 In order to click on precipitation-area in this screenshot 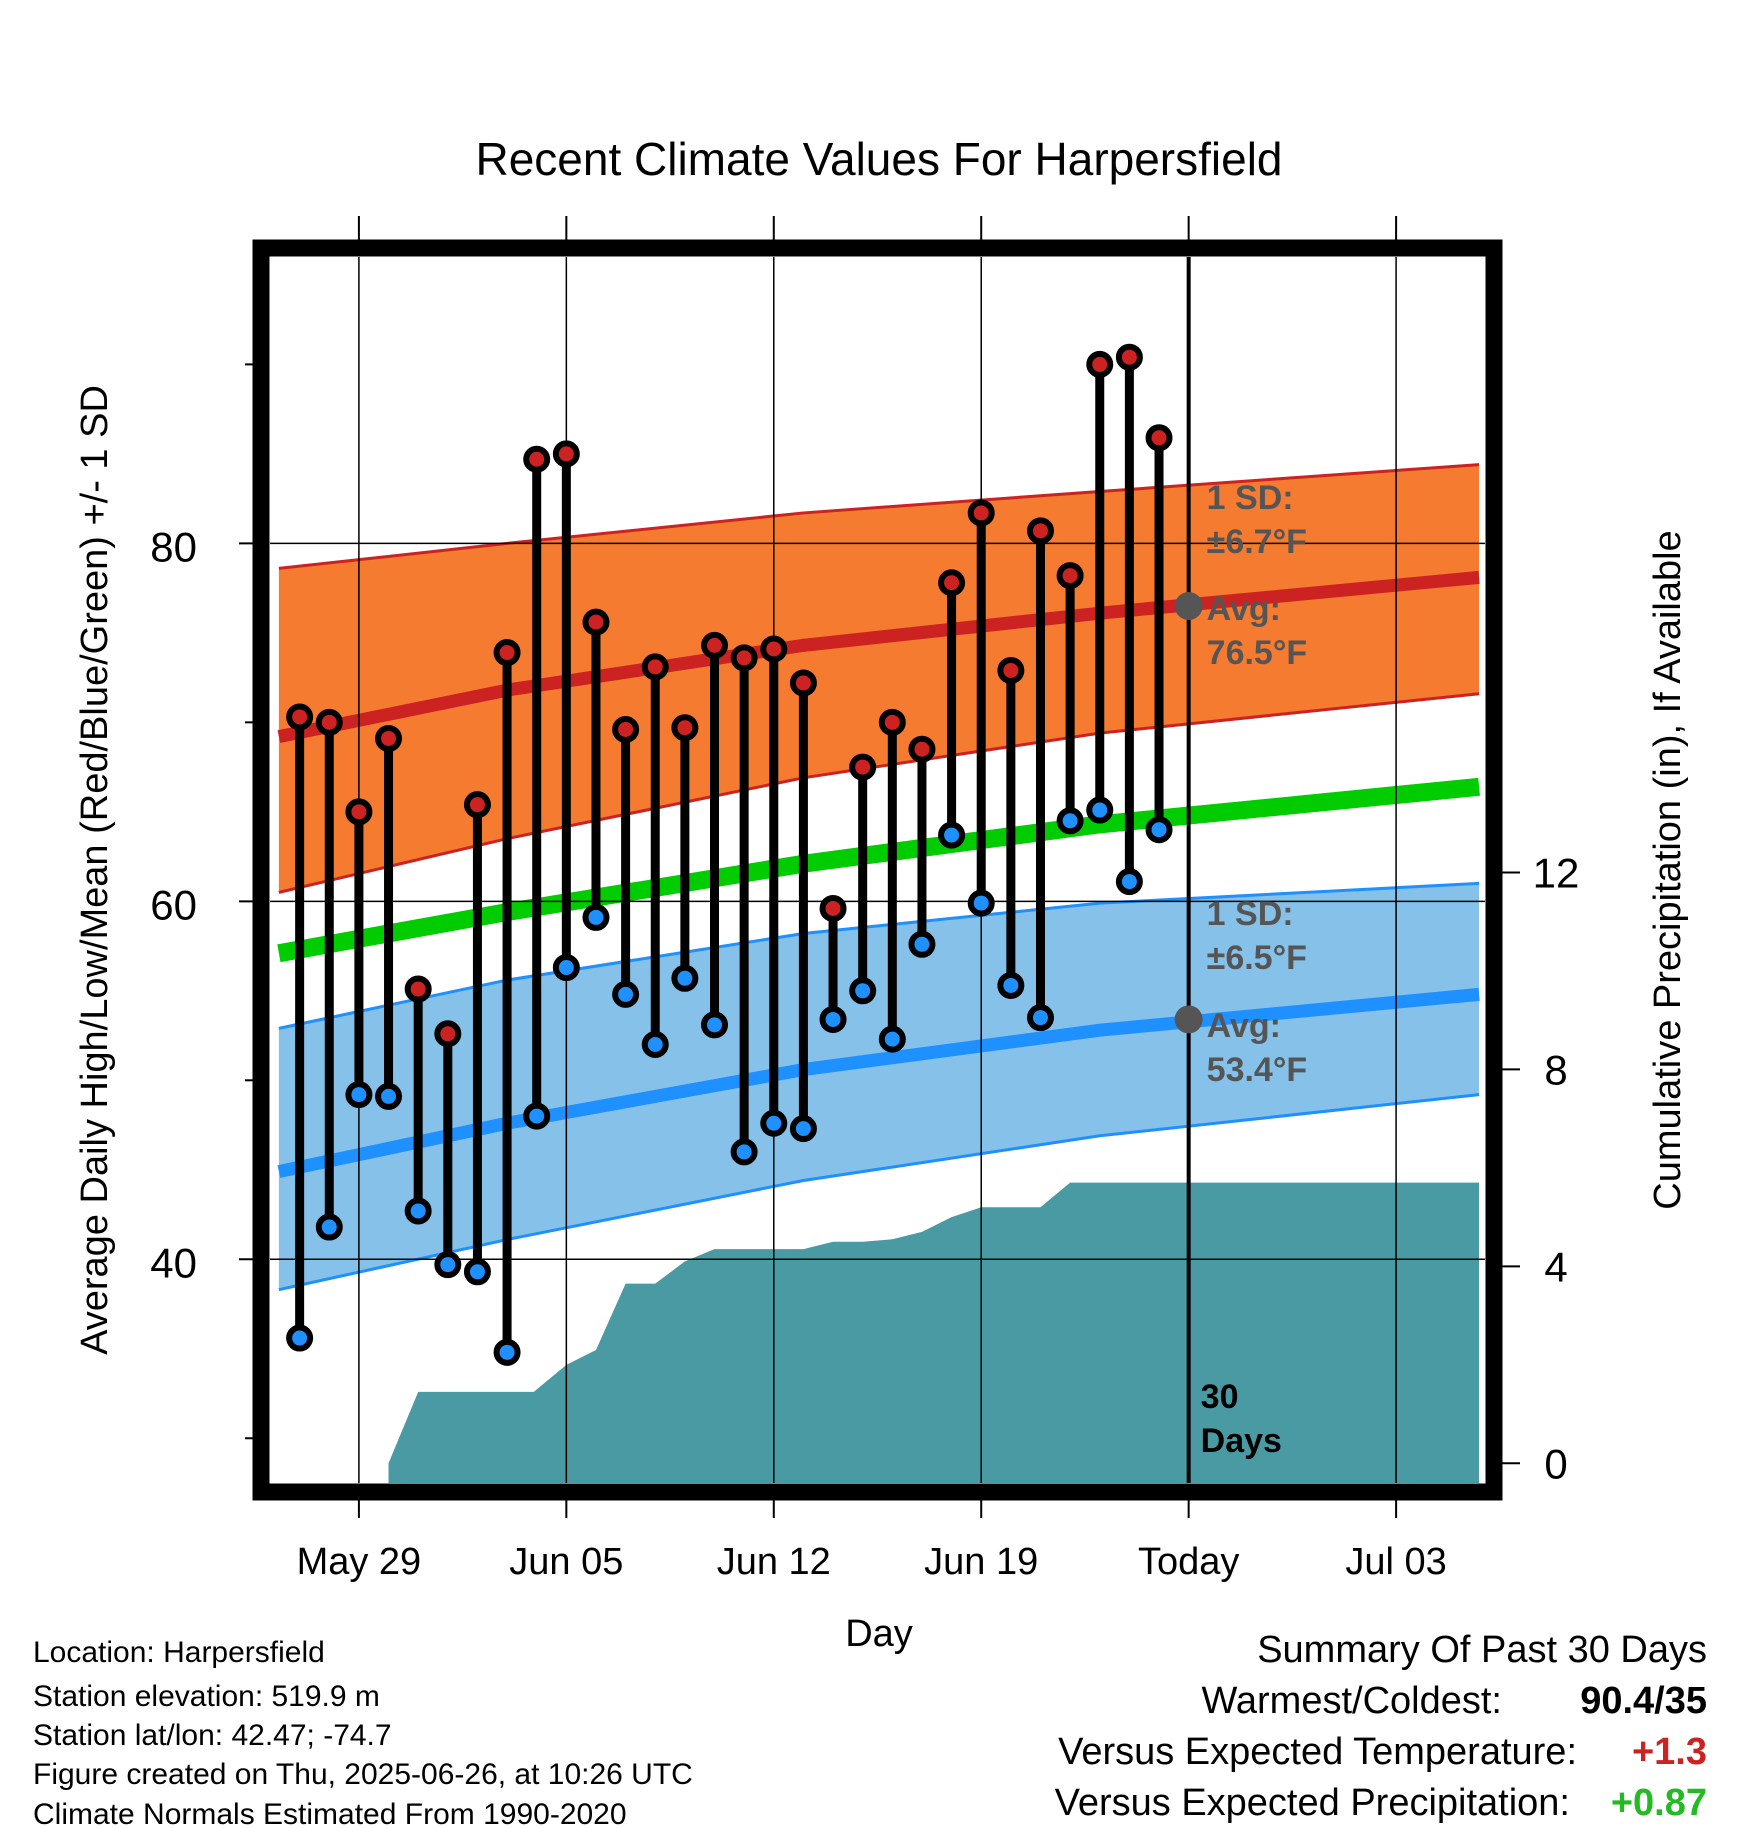, I will do `click(934, 1332)`.